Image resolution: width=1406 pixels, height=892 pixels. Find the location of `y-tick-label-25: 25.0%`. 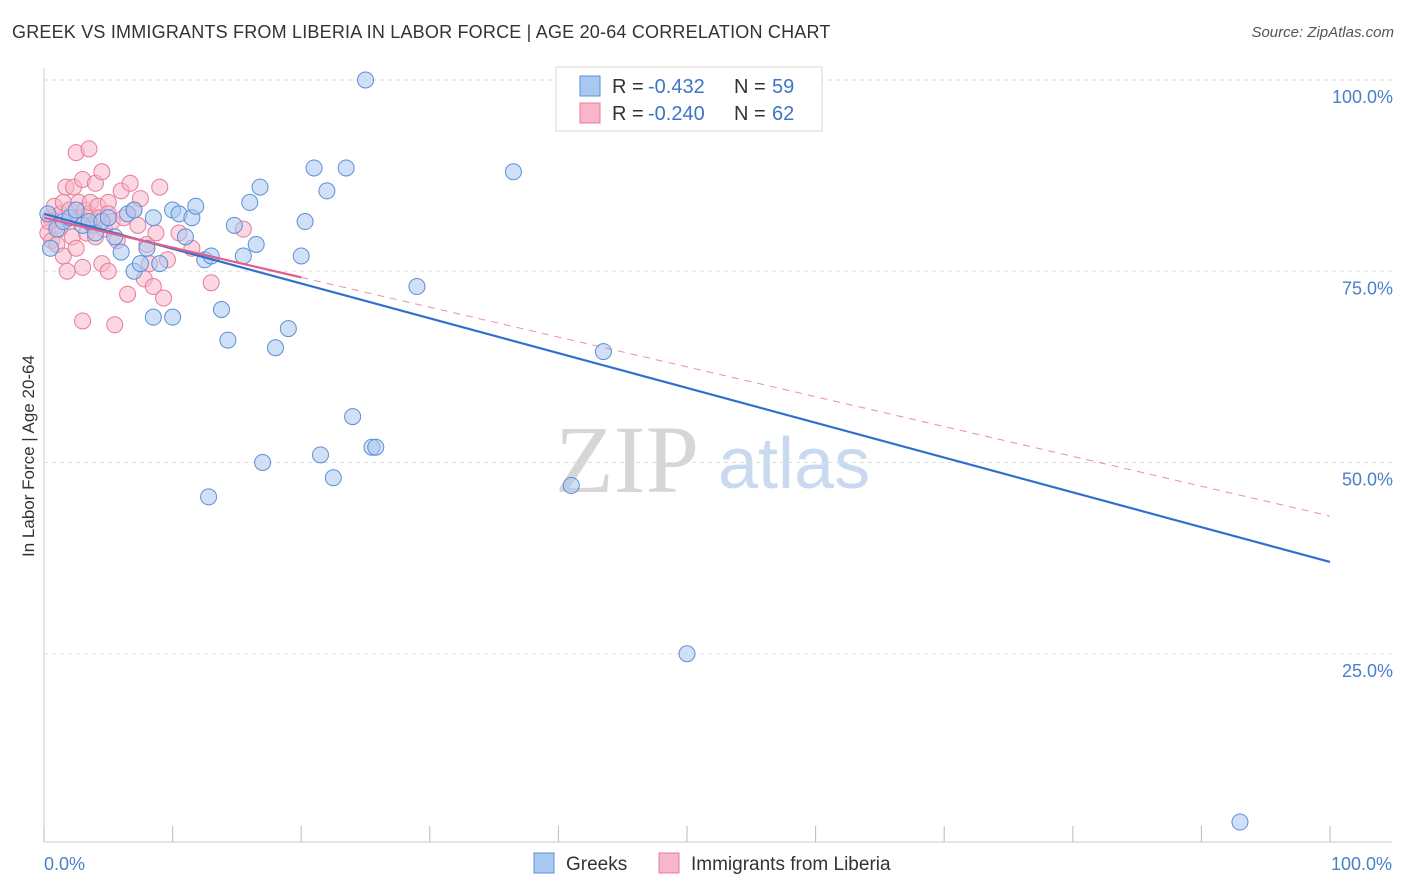

y-tick-label-25: 25.0% is located at coordinates (1367, 671).